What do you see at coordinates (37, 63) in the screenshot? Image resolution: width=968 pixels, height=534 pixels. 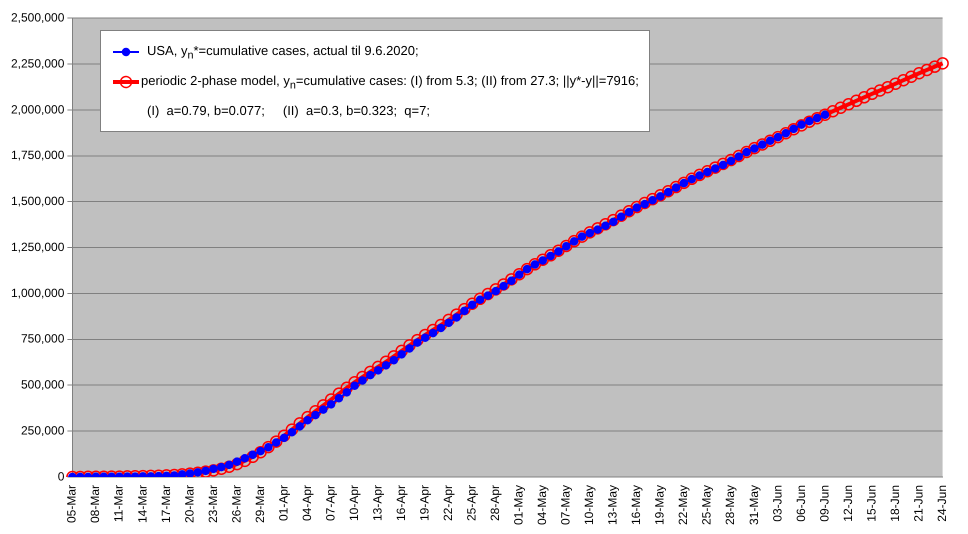 I see `y-tick-label: 2,250,000` at bounding box center [37, 63].